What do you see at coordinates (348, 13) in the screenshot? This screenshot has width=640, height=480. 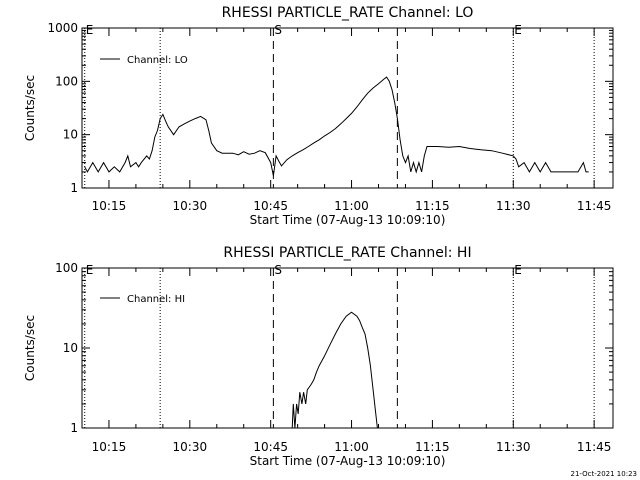 I see `chart-title: RHESSI PARTICLE_RATE Channel: LO` at bounding box center [348, 13].